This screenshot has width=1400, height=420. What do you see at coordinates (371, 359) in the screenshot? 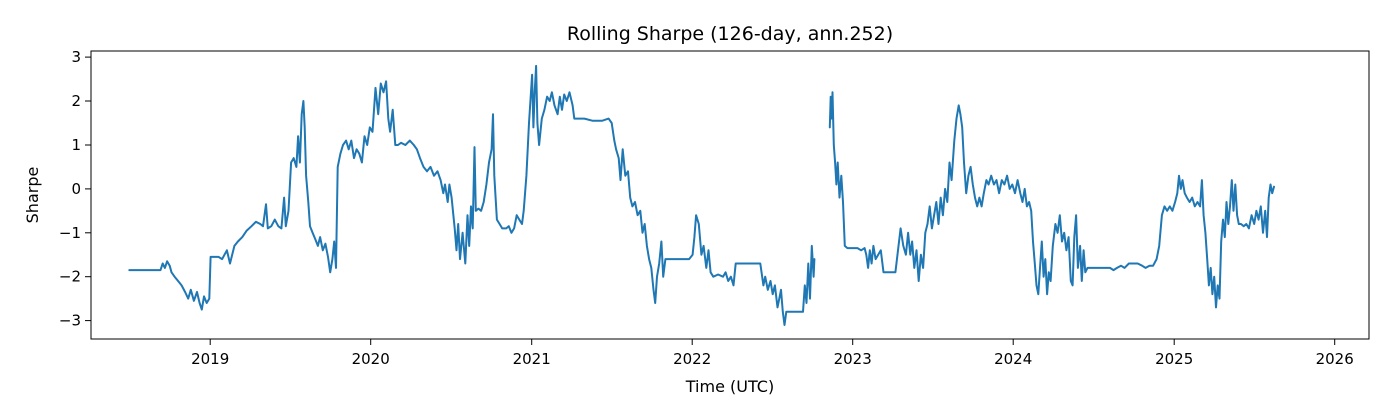
I see `x-tick-label: 2020` at bounding box center [371, 359].